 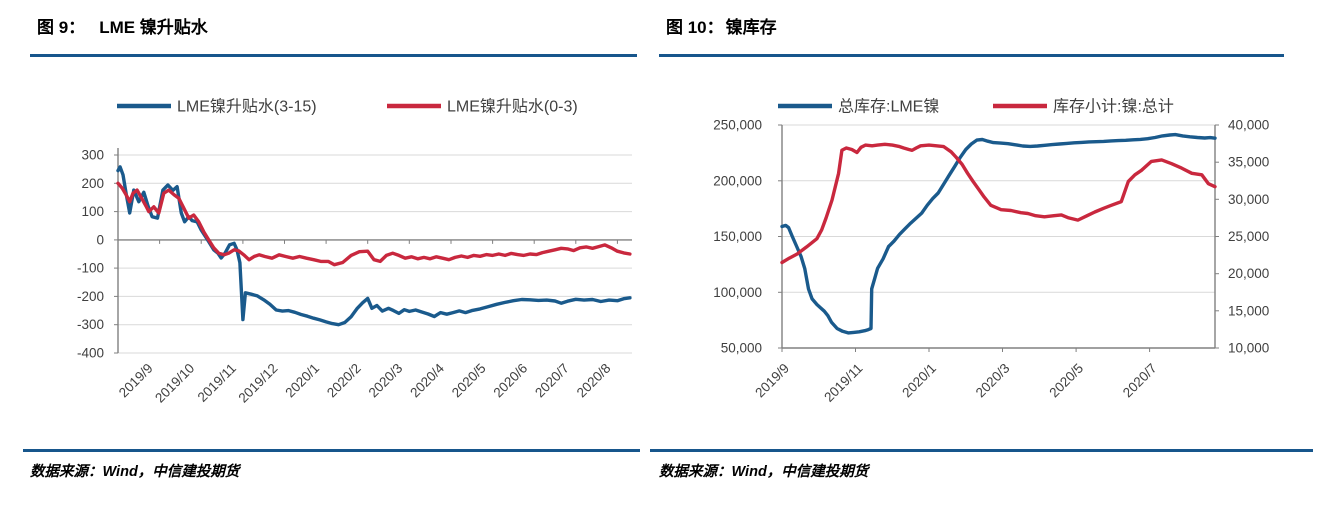 What do you see at coordinates (247, 107) in the screenshot?
I see `legend-label: LME镍升贴水(3-15)` at bounding box center [247, 107].